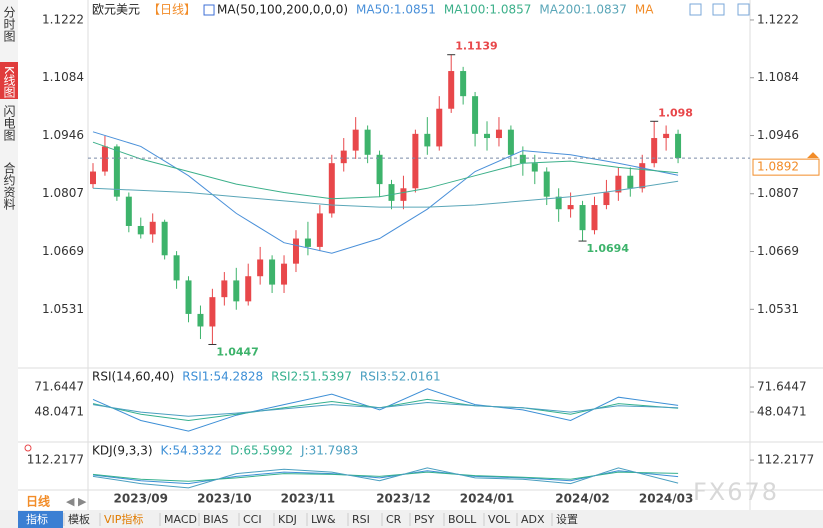 The height and width of the screenshot is (528, 823). I want to click on extreme-label: 1.0694, so click(608, 248).